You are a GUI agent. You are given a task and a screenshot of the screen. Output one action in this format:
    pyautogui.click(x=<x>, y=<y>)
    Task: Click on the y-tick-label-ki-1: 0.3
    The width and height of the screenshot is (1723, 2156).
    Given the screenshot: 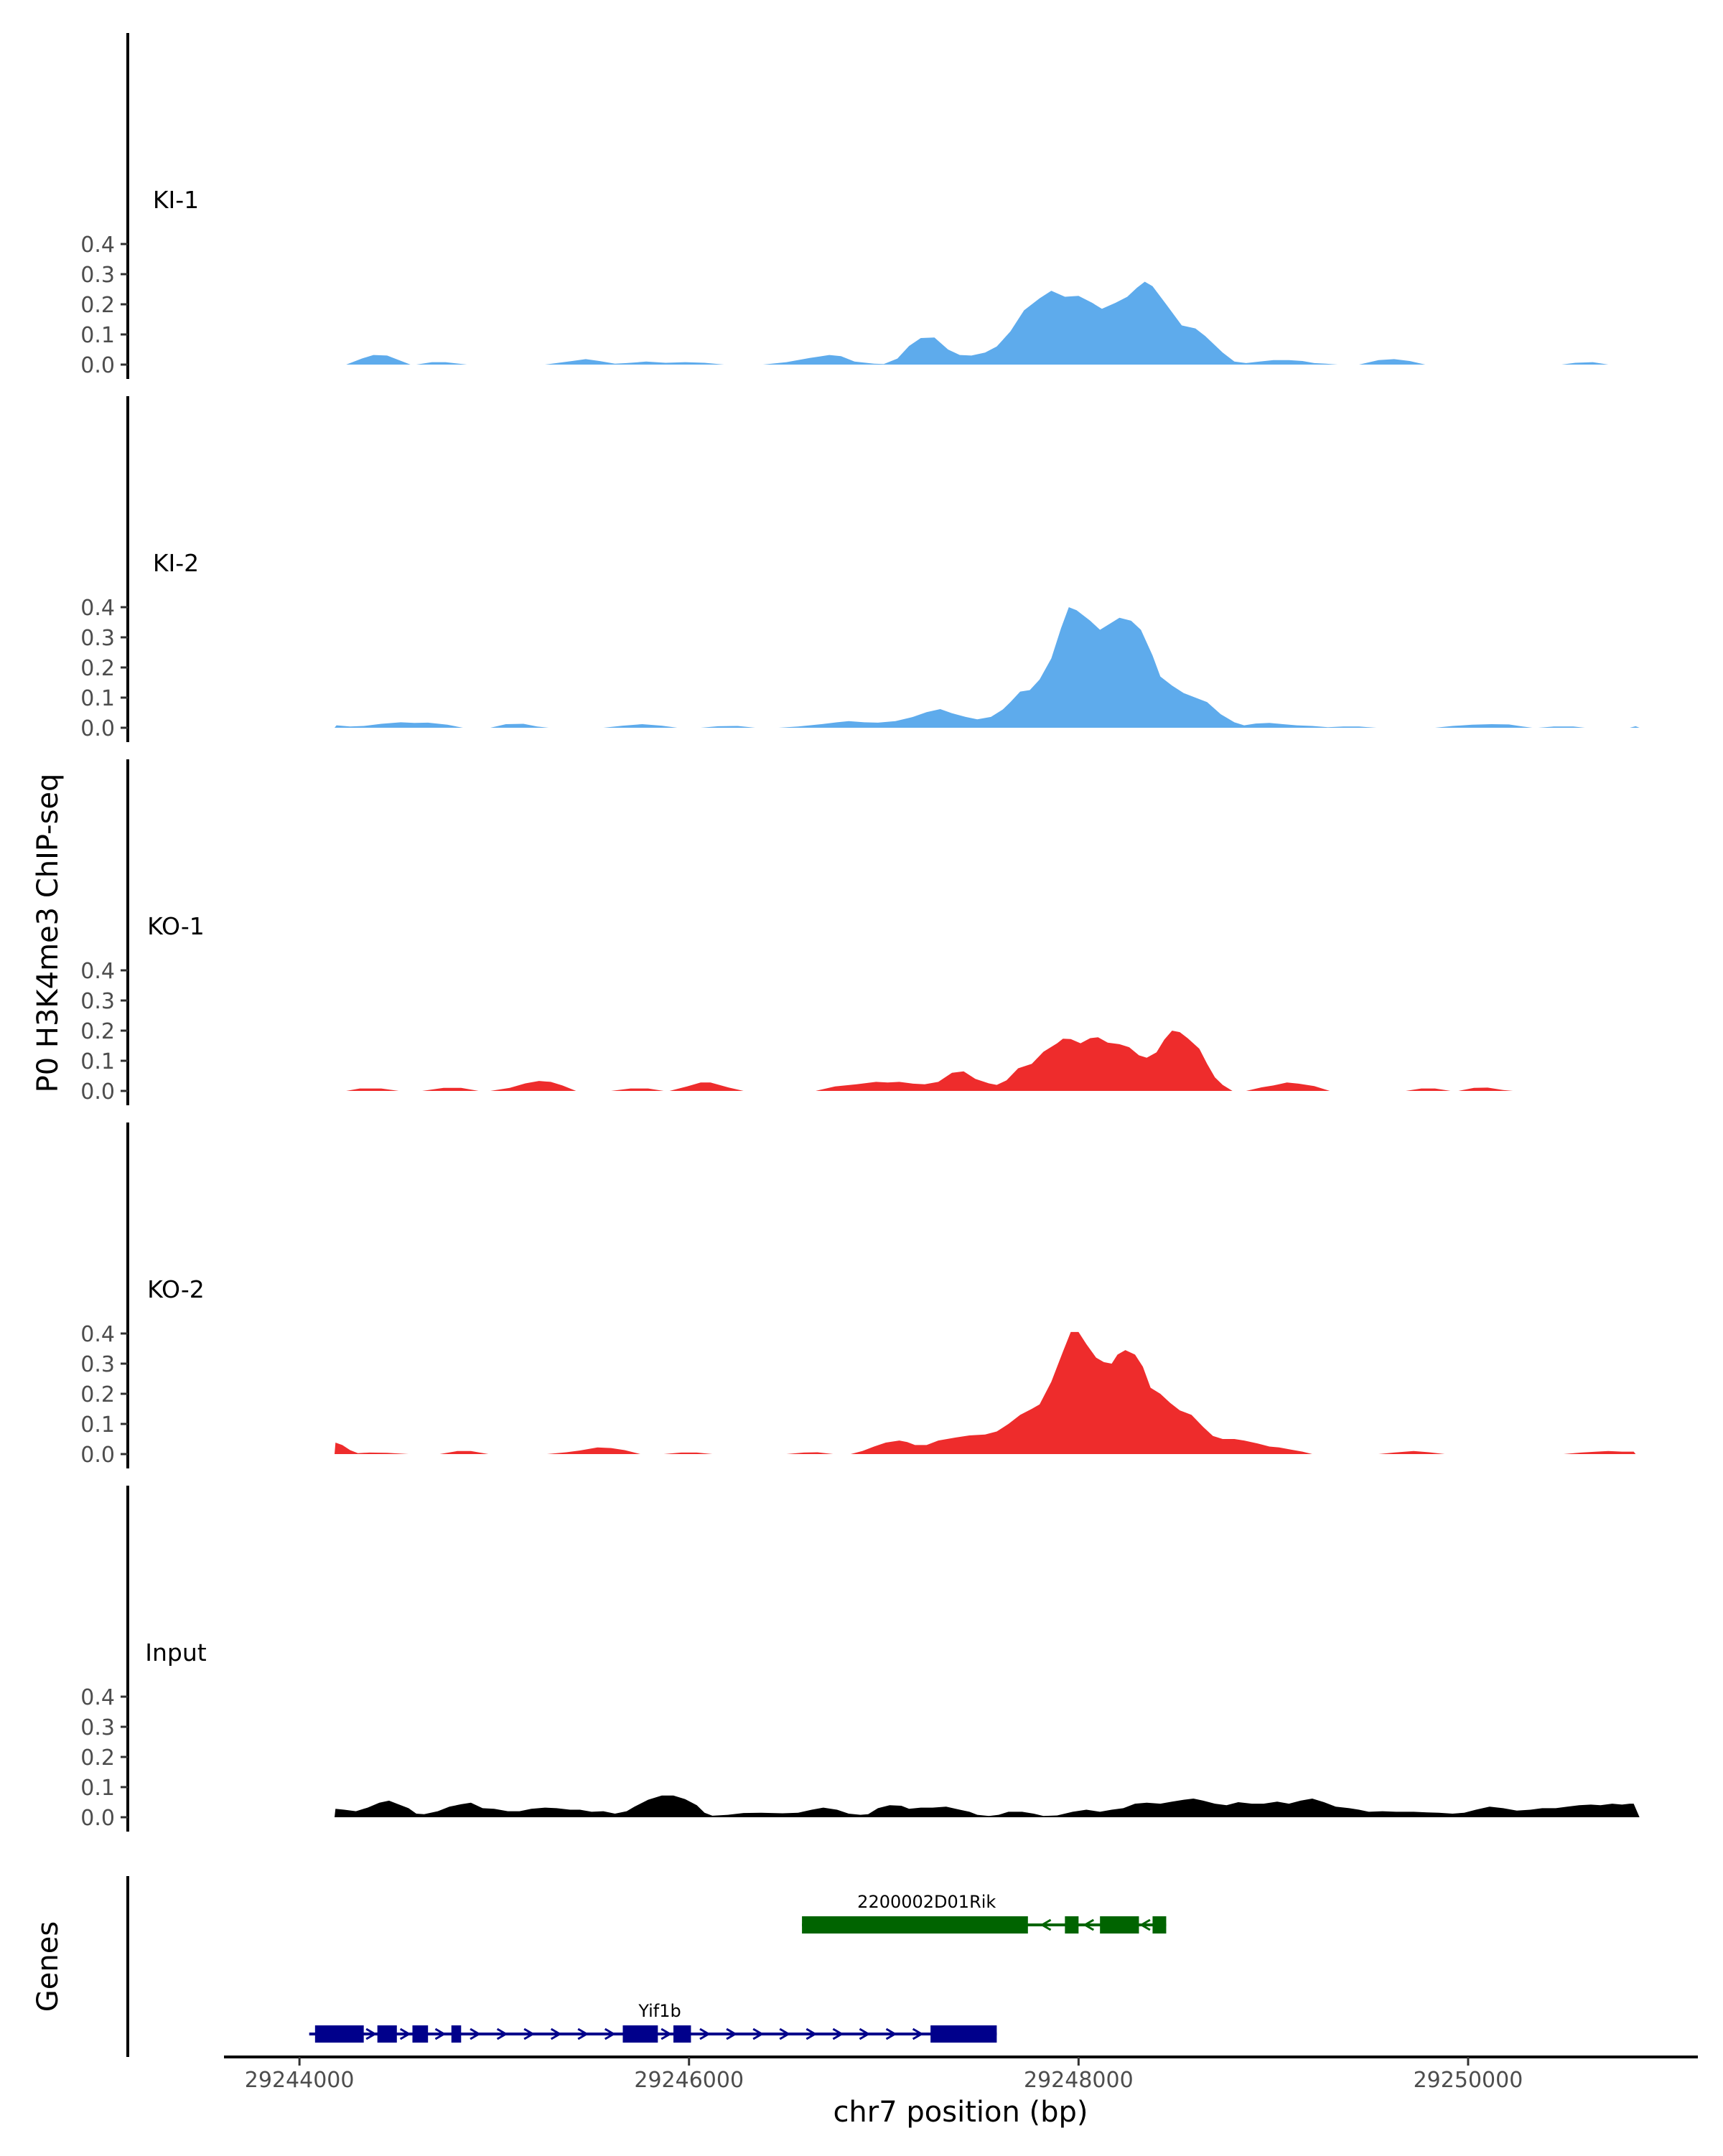 What is the action you would take?
    pyautogui.click(x=97, y=275)
    